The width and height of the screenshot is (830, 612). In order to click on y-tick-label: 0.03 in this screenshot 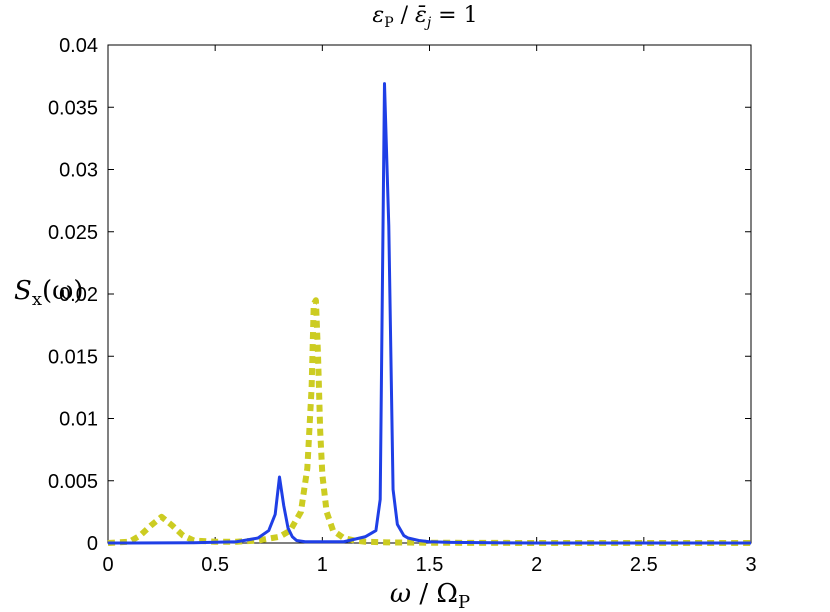, I will do `click(78, 171)`.